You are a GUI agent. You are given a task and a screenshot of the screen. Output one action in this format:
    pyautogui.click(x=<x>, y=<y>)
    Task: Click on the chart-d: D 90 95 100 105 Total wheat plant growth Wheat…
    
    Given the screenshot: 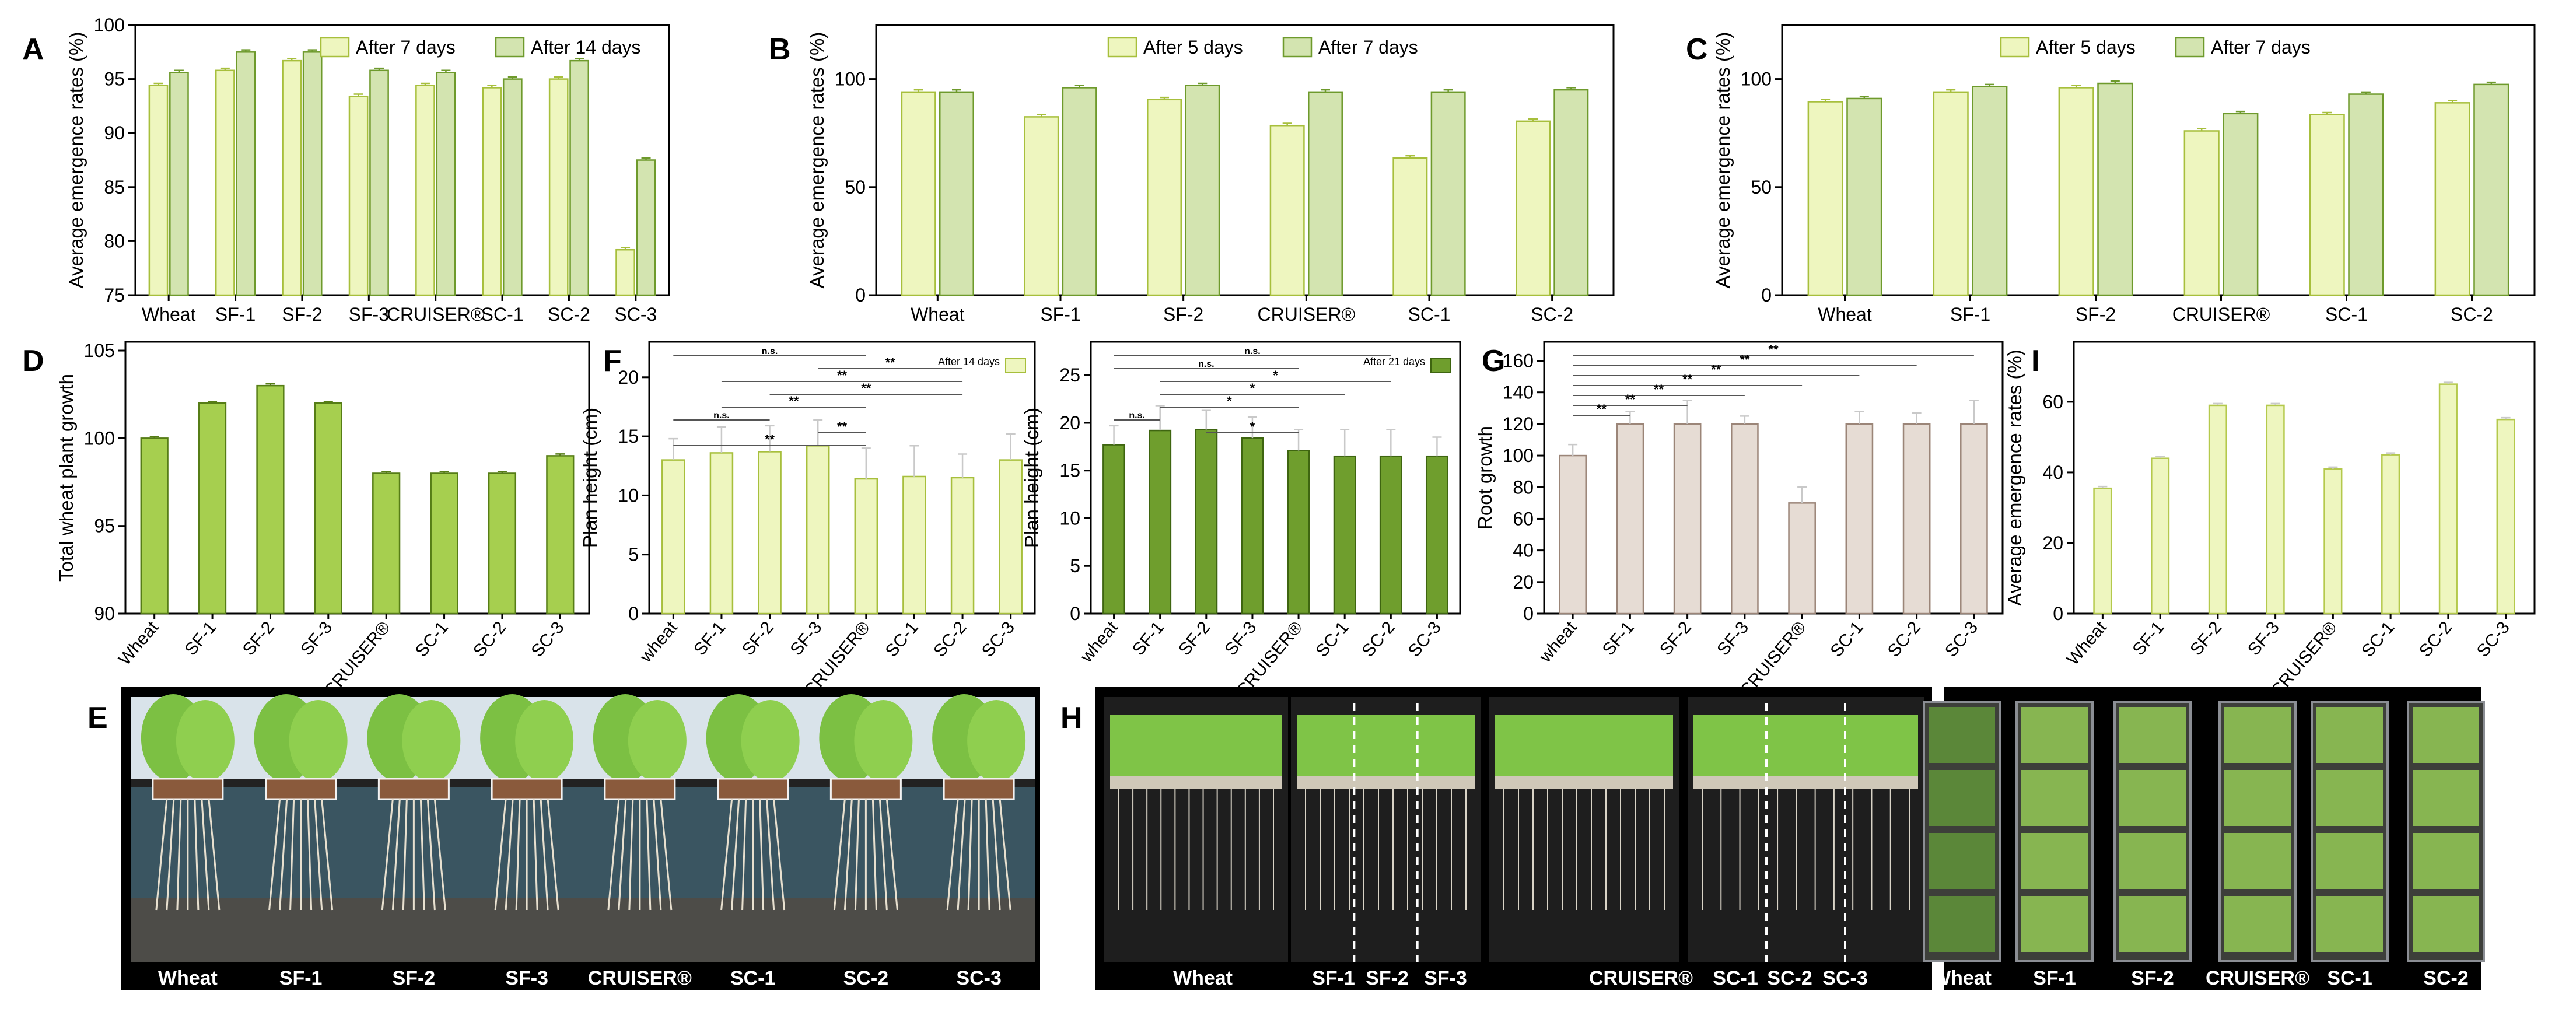 What is the action you would take?
    pyautogui.click(x=306, y=520)
    